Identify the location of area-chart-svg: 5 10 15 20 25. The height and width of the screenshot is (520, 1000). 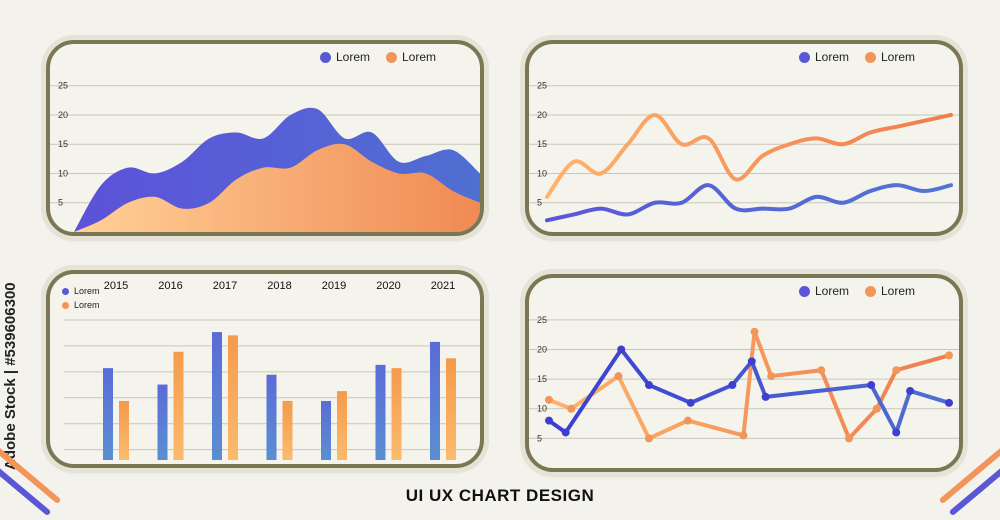
(265, 156).